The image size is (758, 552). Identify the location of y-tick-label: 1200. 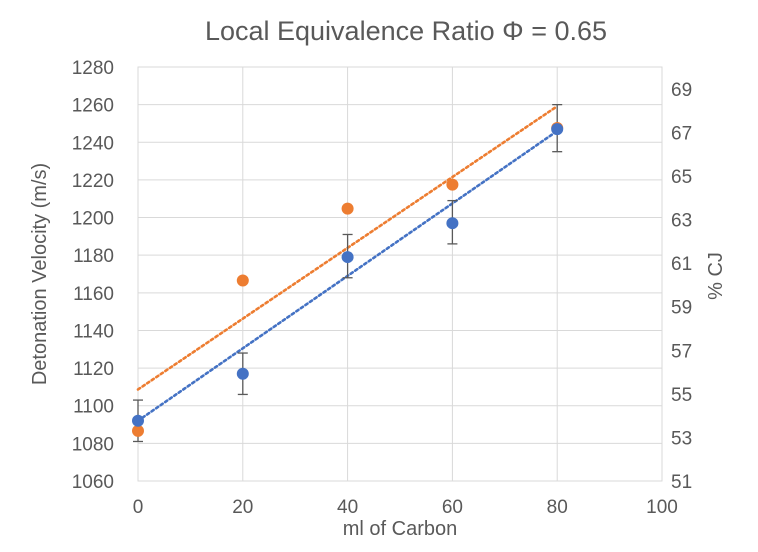
(93, 219).